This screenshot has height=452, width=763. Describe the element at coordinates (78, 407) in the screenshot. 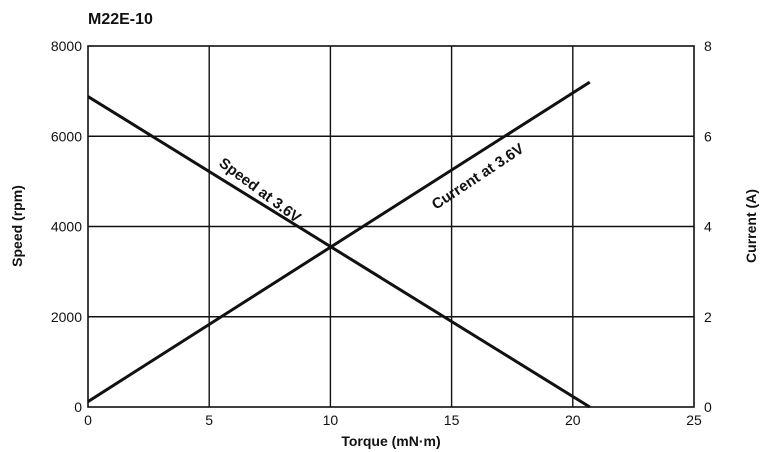

I see `y-tick-label-left: 0` at that location.